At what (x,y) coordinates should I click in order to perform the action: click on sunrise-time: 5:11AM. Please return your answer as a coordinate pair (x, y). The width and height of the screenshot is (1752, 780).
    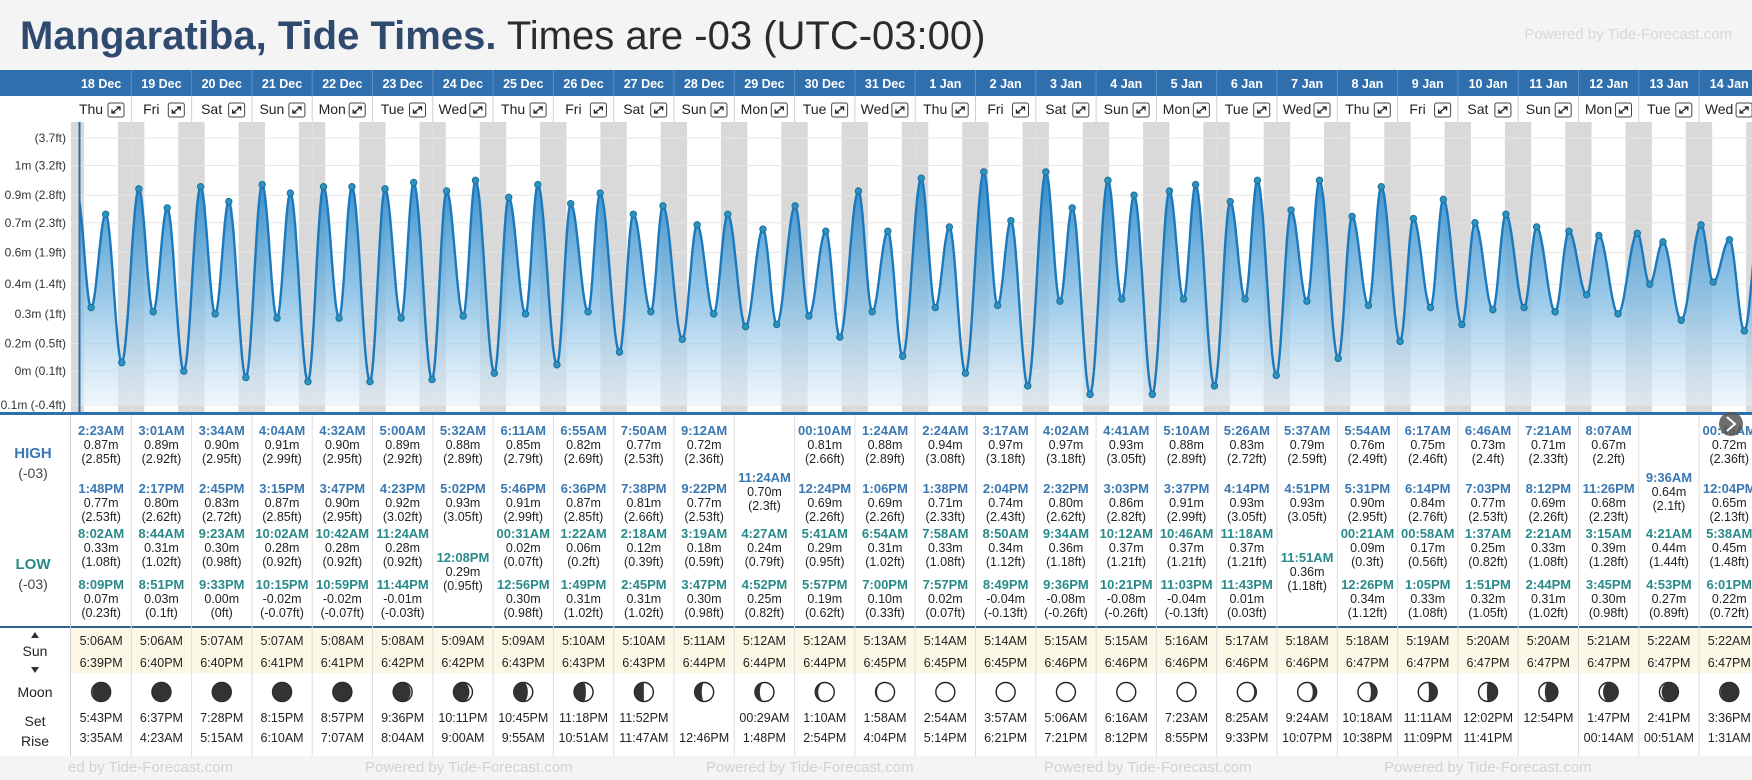
    Looking at the image, I should click on (704, 641).